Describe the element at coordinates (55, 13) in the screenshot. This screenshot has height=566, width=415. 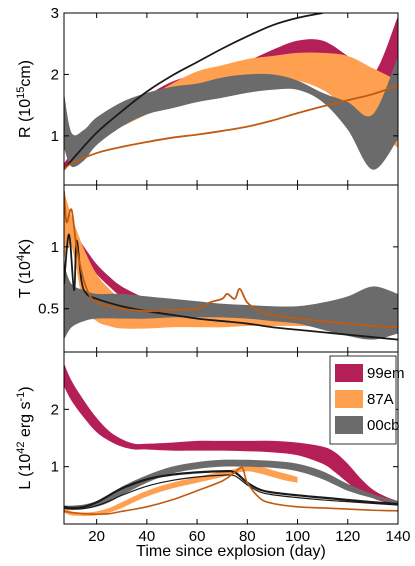
I see `y-tick-label: 3` at that location.